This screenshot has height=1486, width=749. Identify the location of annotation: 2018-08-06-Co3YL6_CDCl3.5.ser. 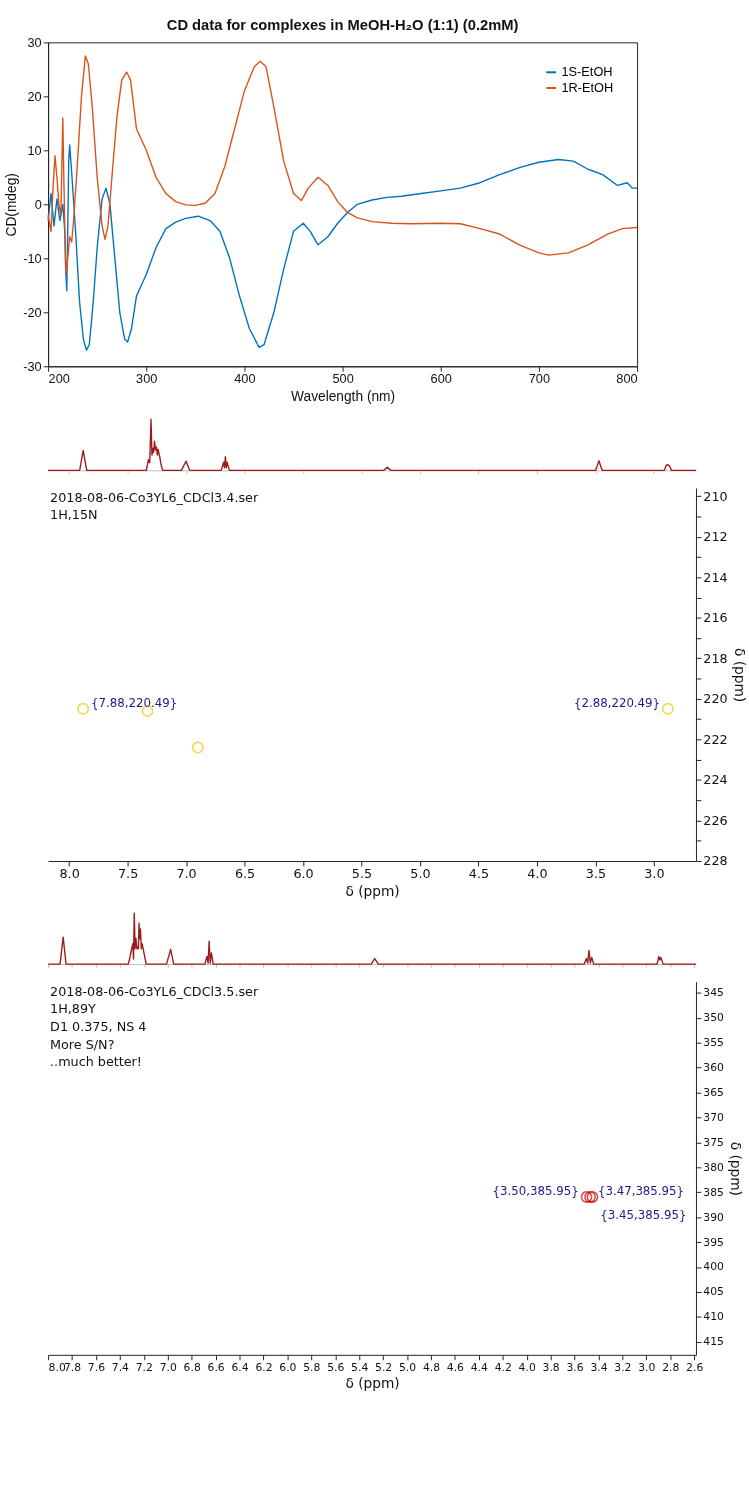
(154, 991).